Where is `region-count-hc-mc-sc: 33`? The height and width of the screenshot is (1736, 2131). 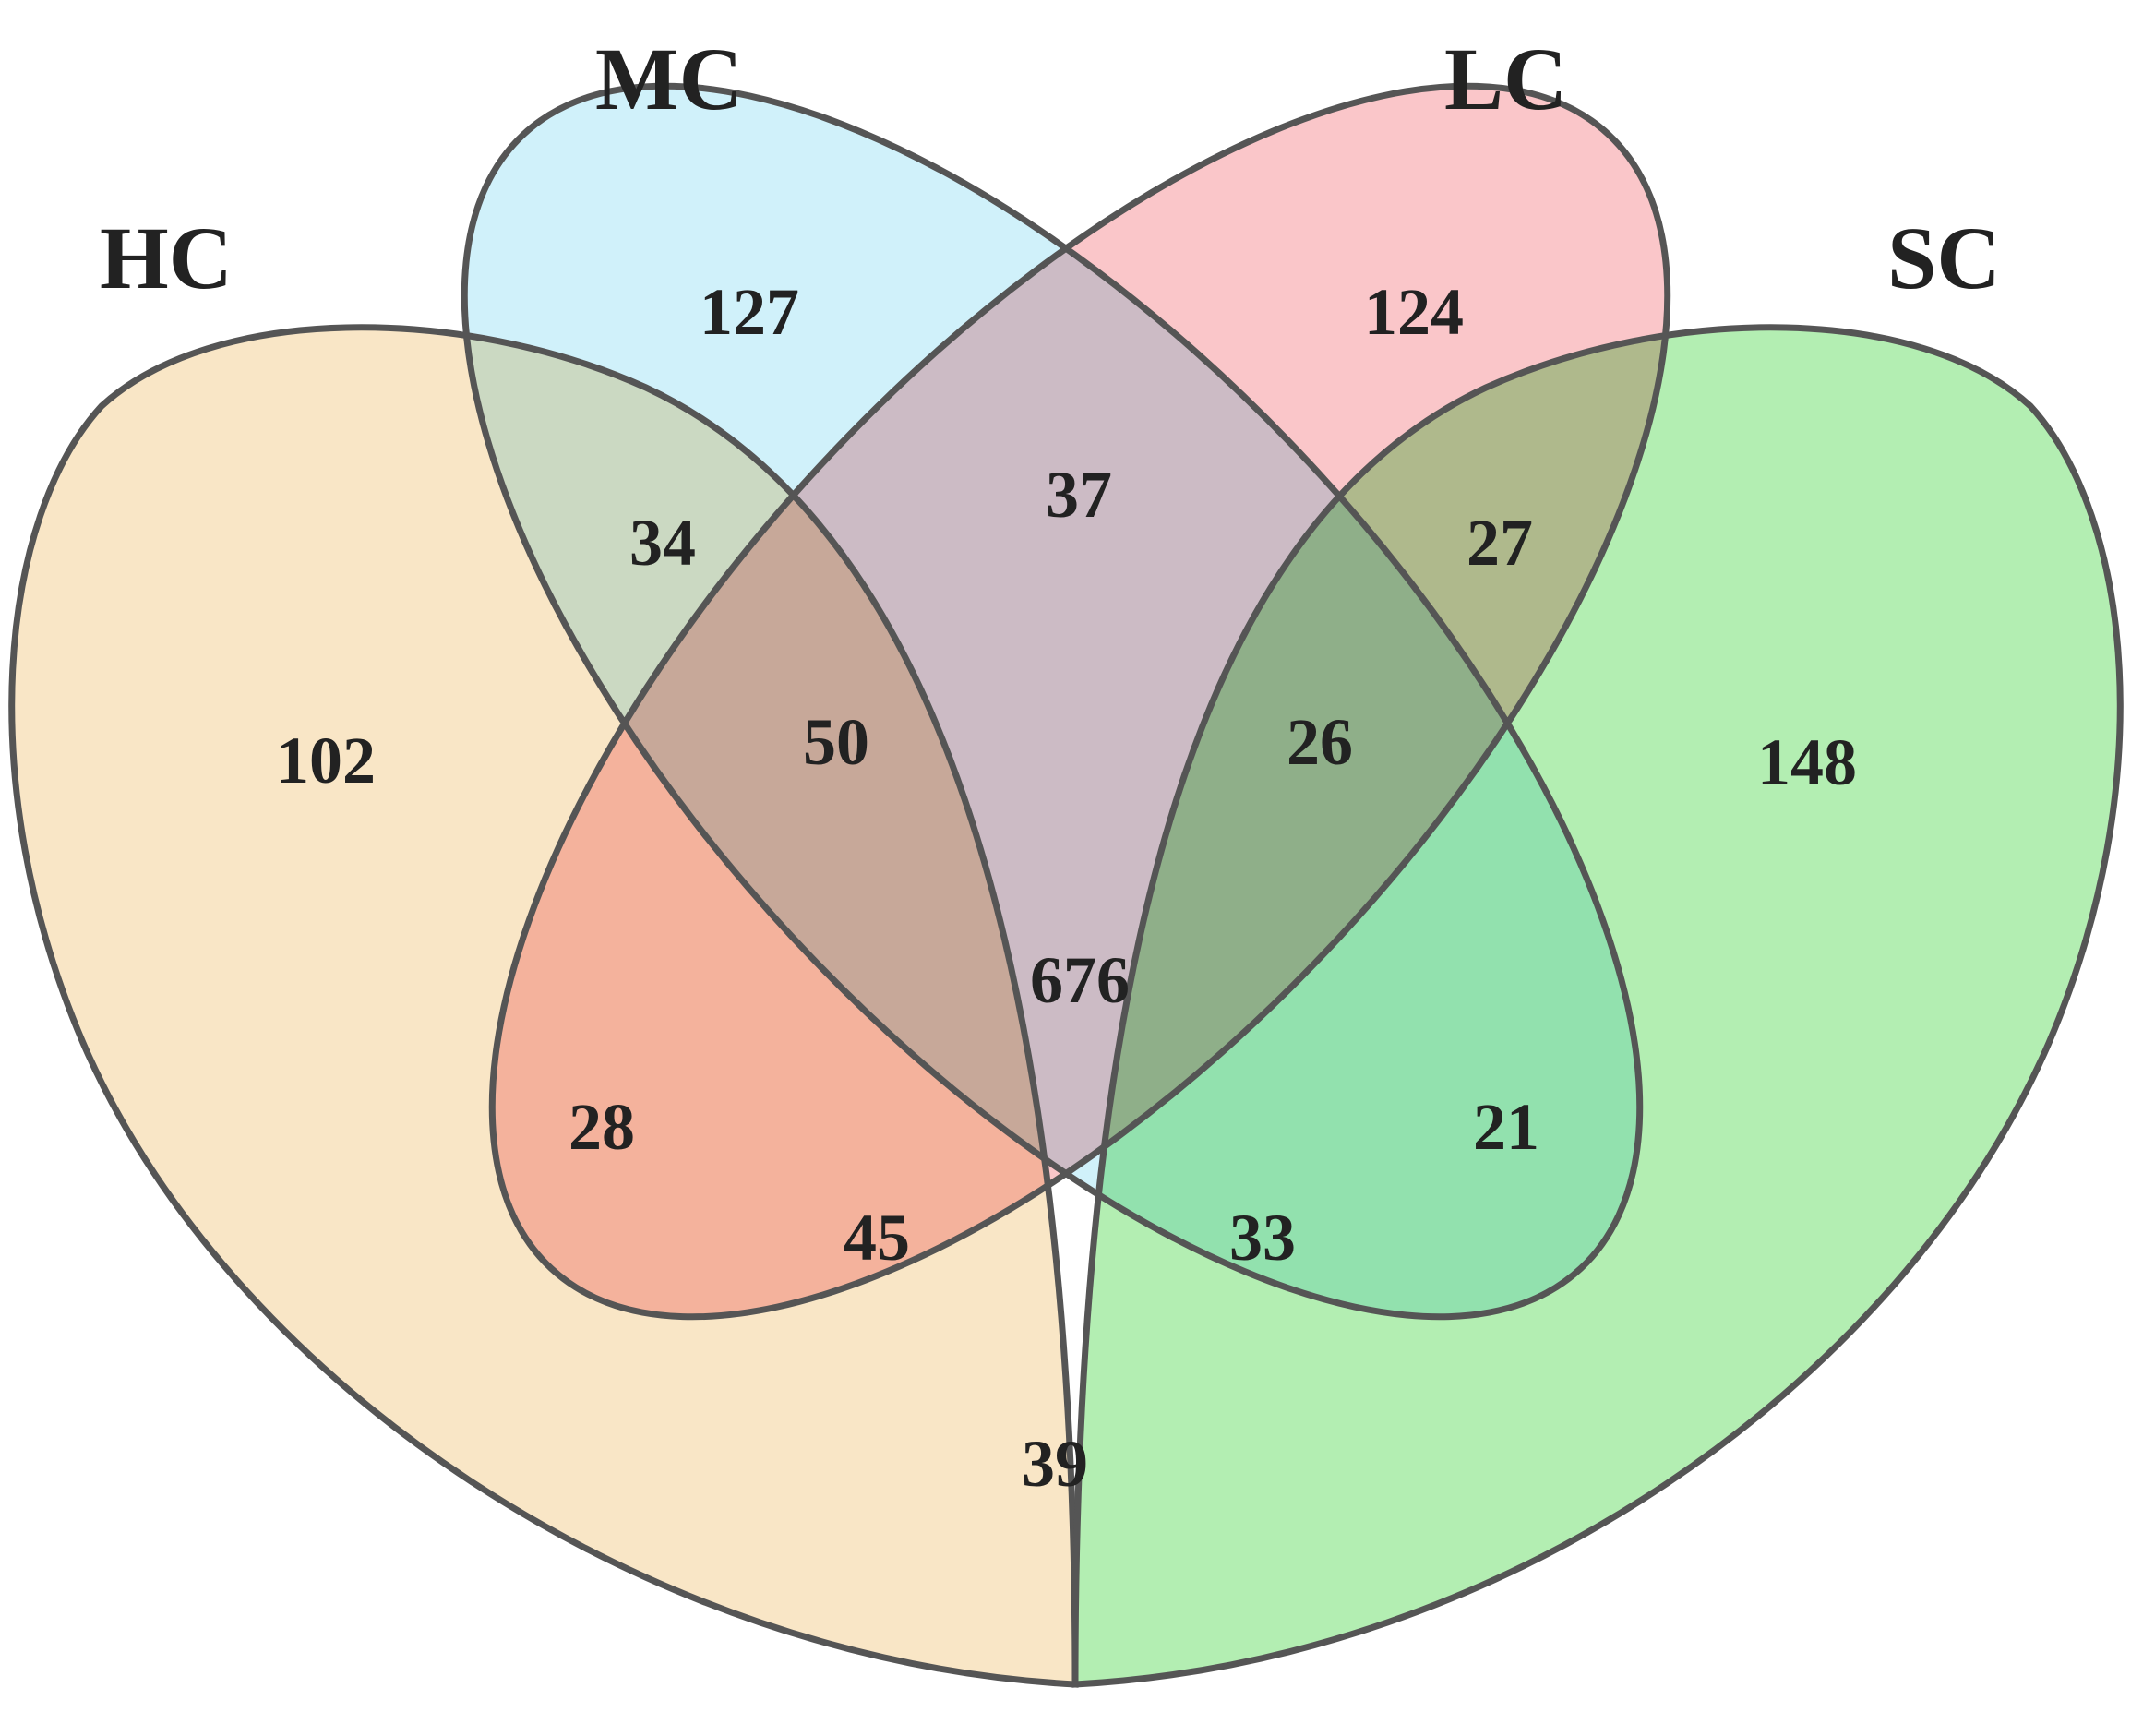 region-count-hc-mc-sc: 33 is located at coordinates (1262, 1238).